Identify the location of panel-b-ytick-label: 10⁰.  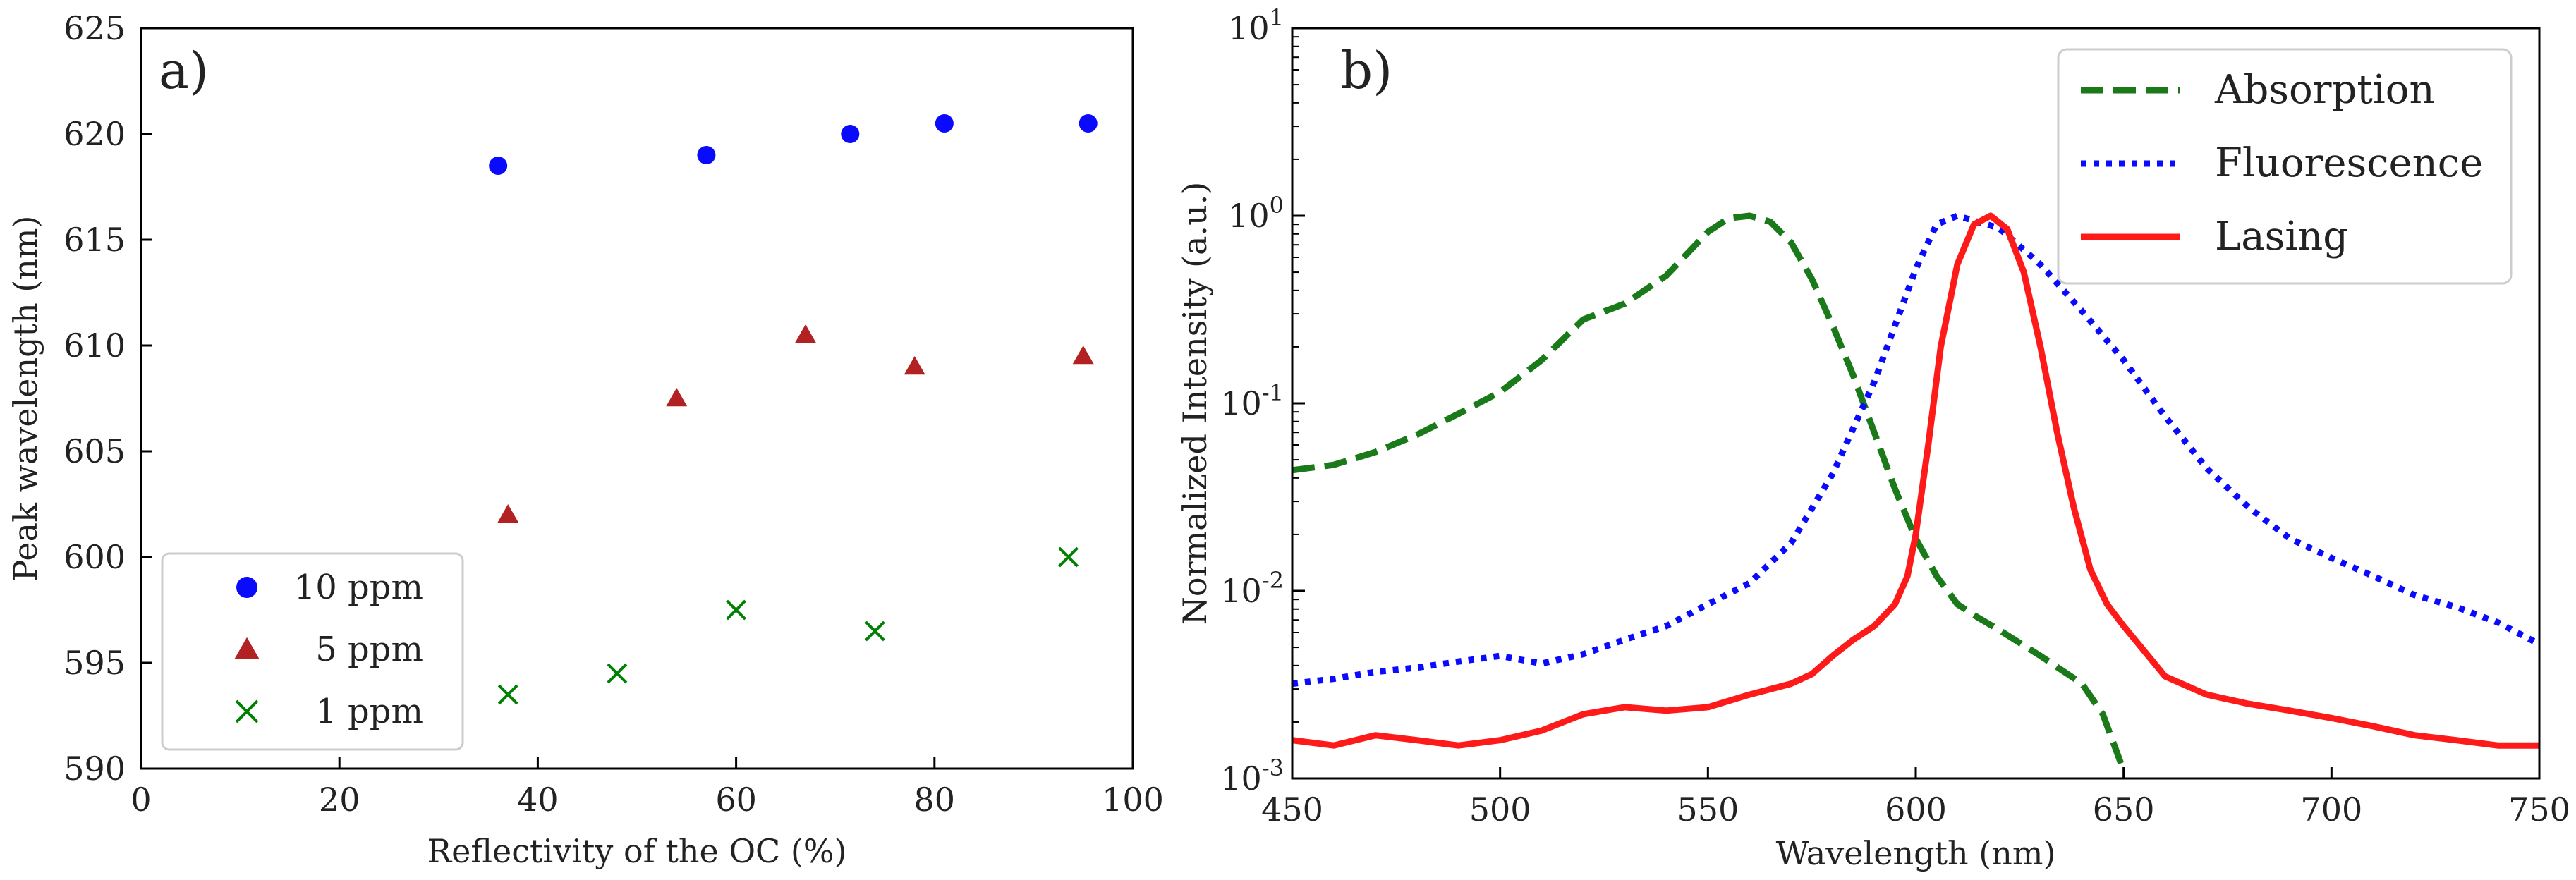
(1256, 214).